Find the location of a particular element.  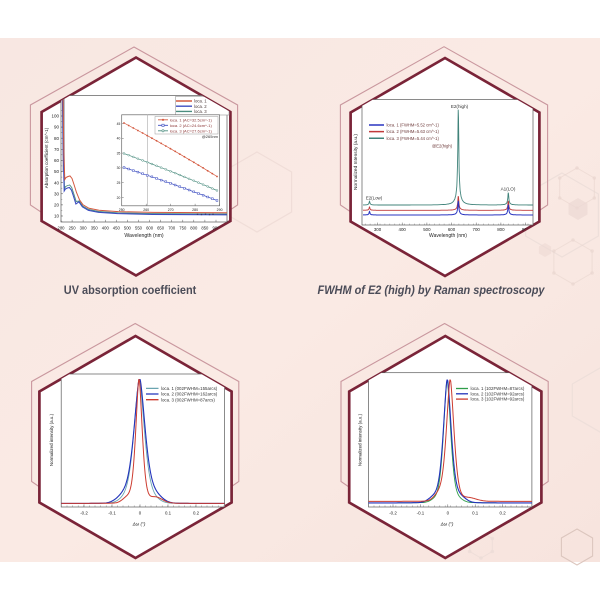

svg-text: 280 is located at coordinates (195, 210).